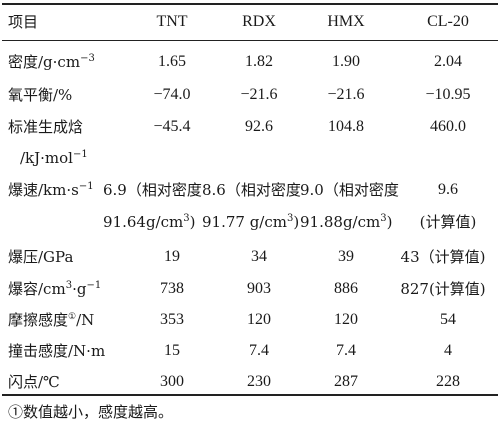 The height and width of the screenshot is (429, 500). Describe the element at coordinates (23, 22) in the screenshot. I see `header-label: 项目` at that location.